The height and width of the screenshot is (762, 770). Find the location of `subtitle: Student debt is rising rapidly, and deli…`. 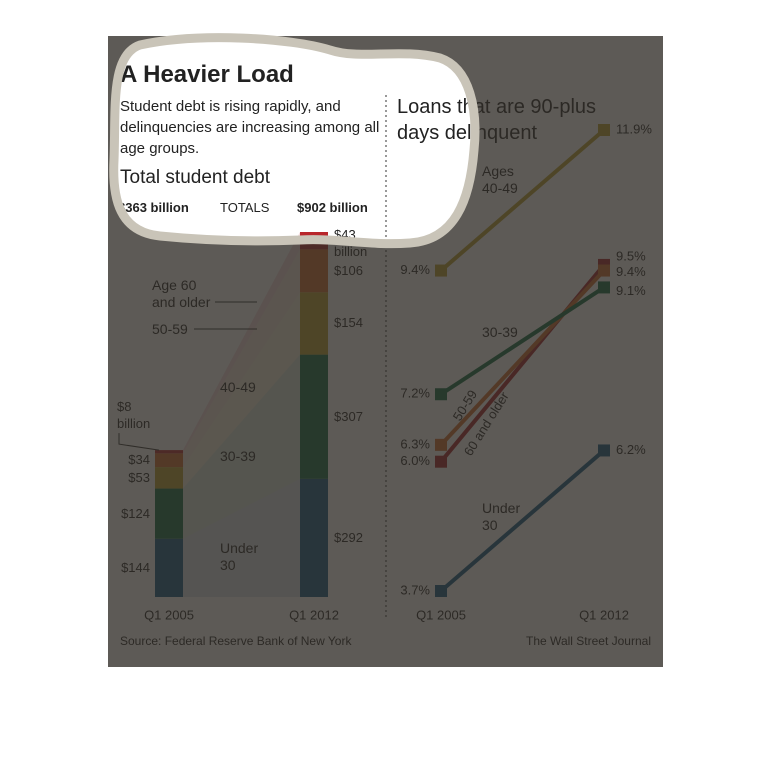

subtitle: Student debt is rising rapidly, and deli… is located at coordinates (250, 127).